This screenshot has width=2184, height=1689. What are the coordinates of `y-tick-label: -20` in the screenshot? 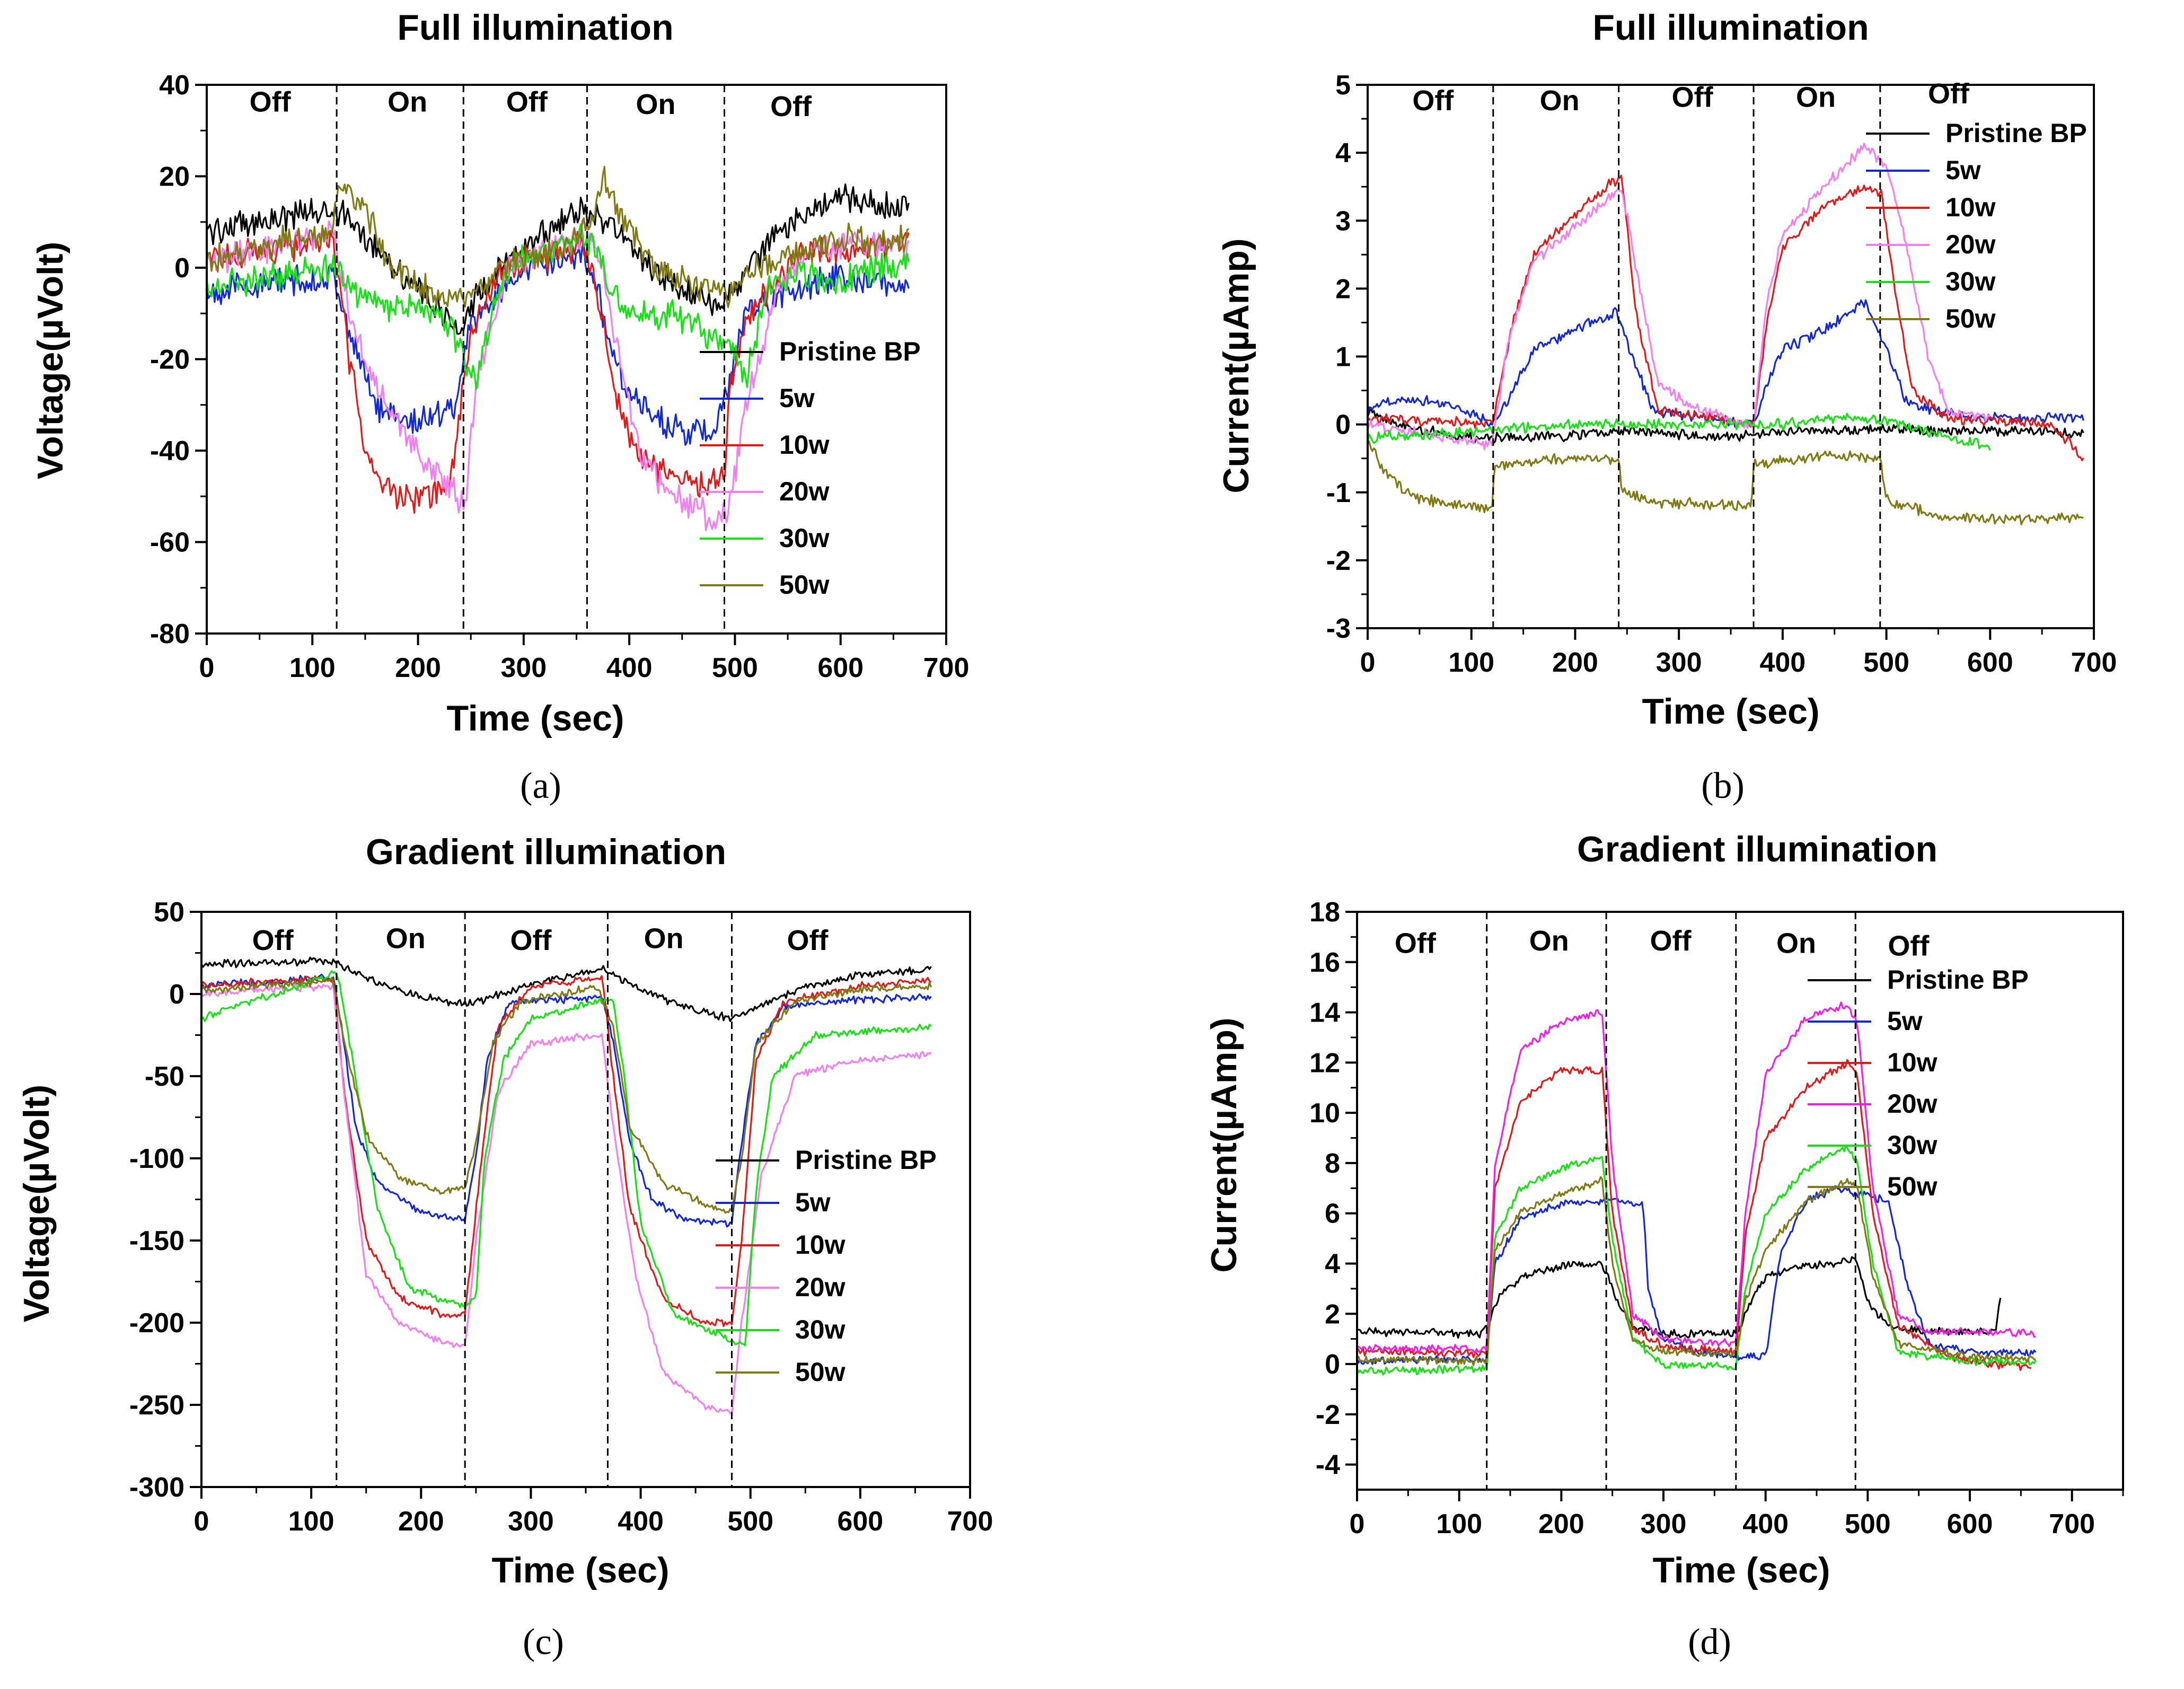 It's located at (170, 360).